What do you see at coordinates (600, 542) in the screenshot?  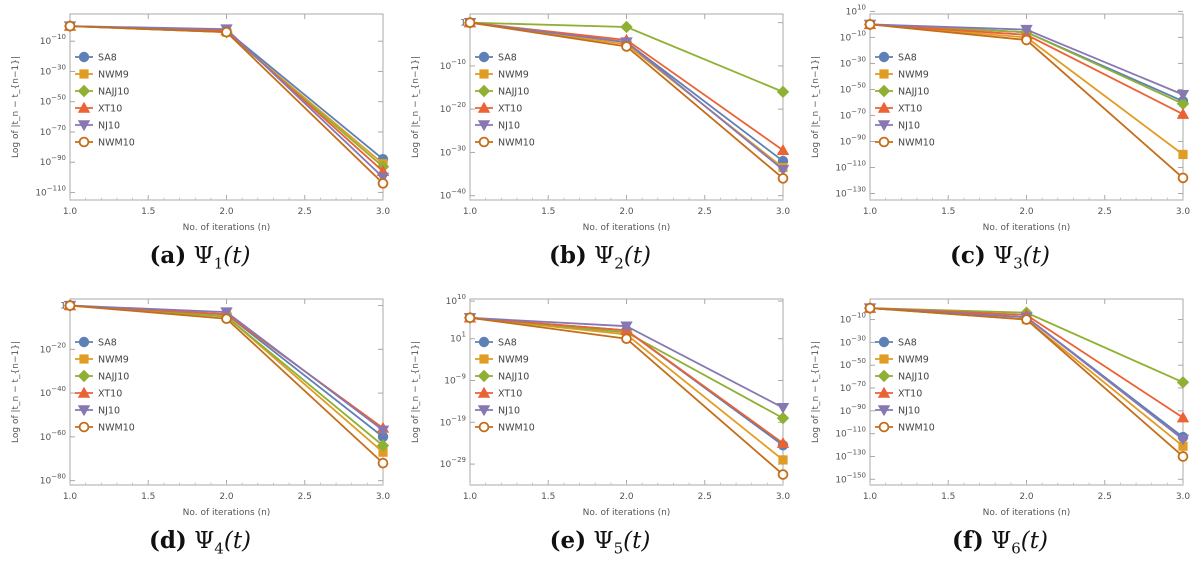 I see `panel-caption: (e) Ψ5(t)` at bounding box center [600, 542].